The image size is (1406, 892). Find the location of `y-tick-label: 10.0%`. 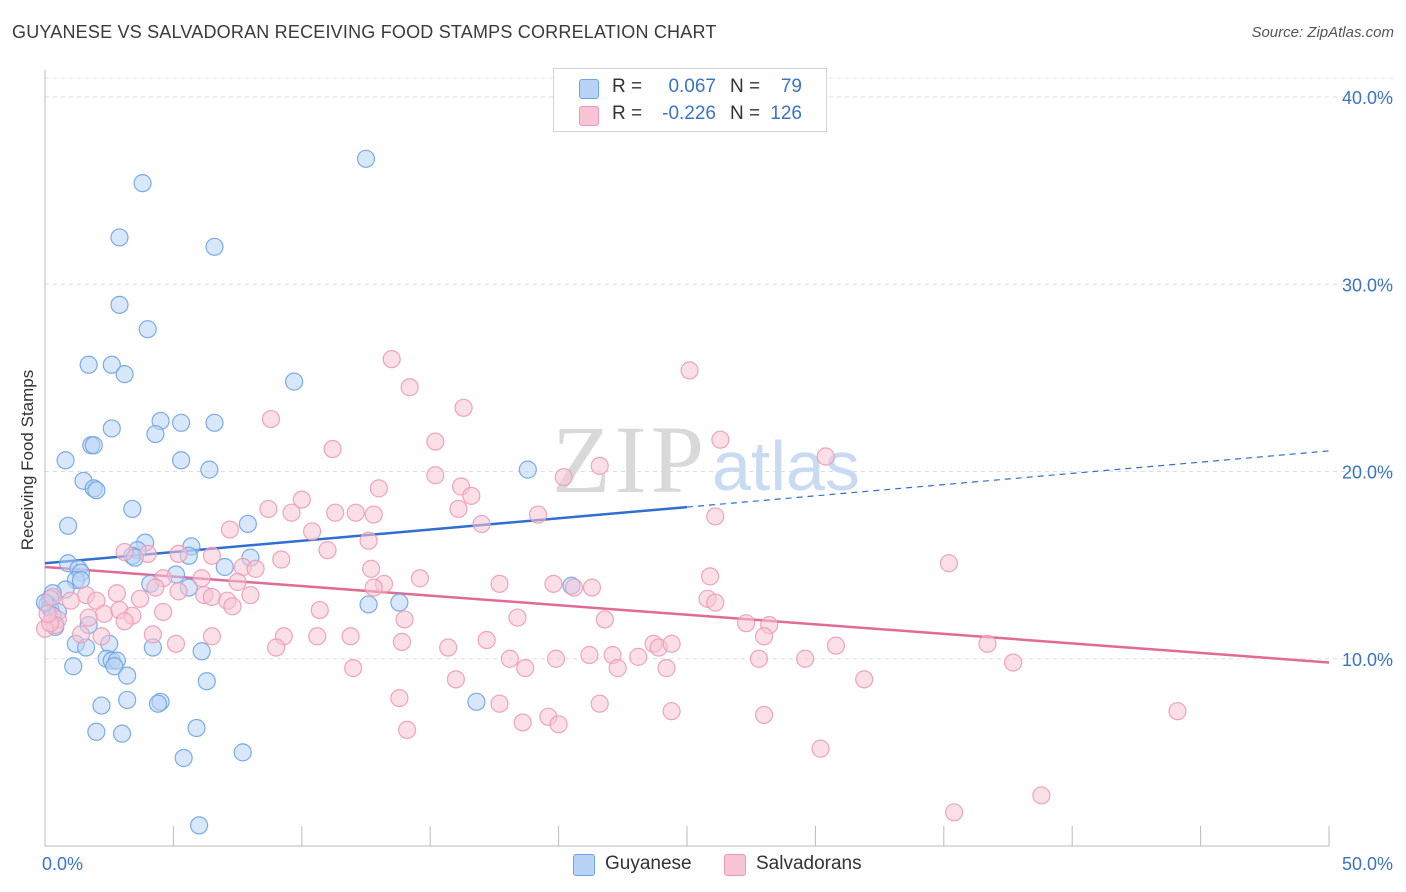

y-tick-label: 10.0% is located at coordinates (1367, 660).